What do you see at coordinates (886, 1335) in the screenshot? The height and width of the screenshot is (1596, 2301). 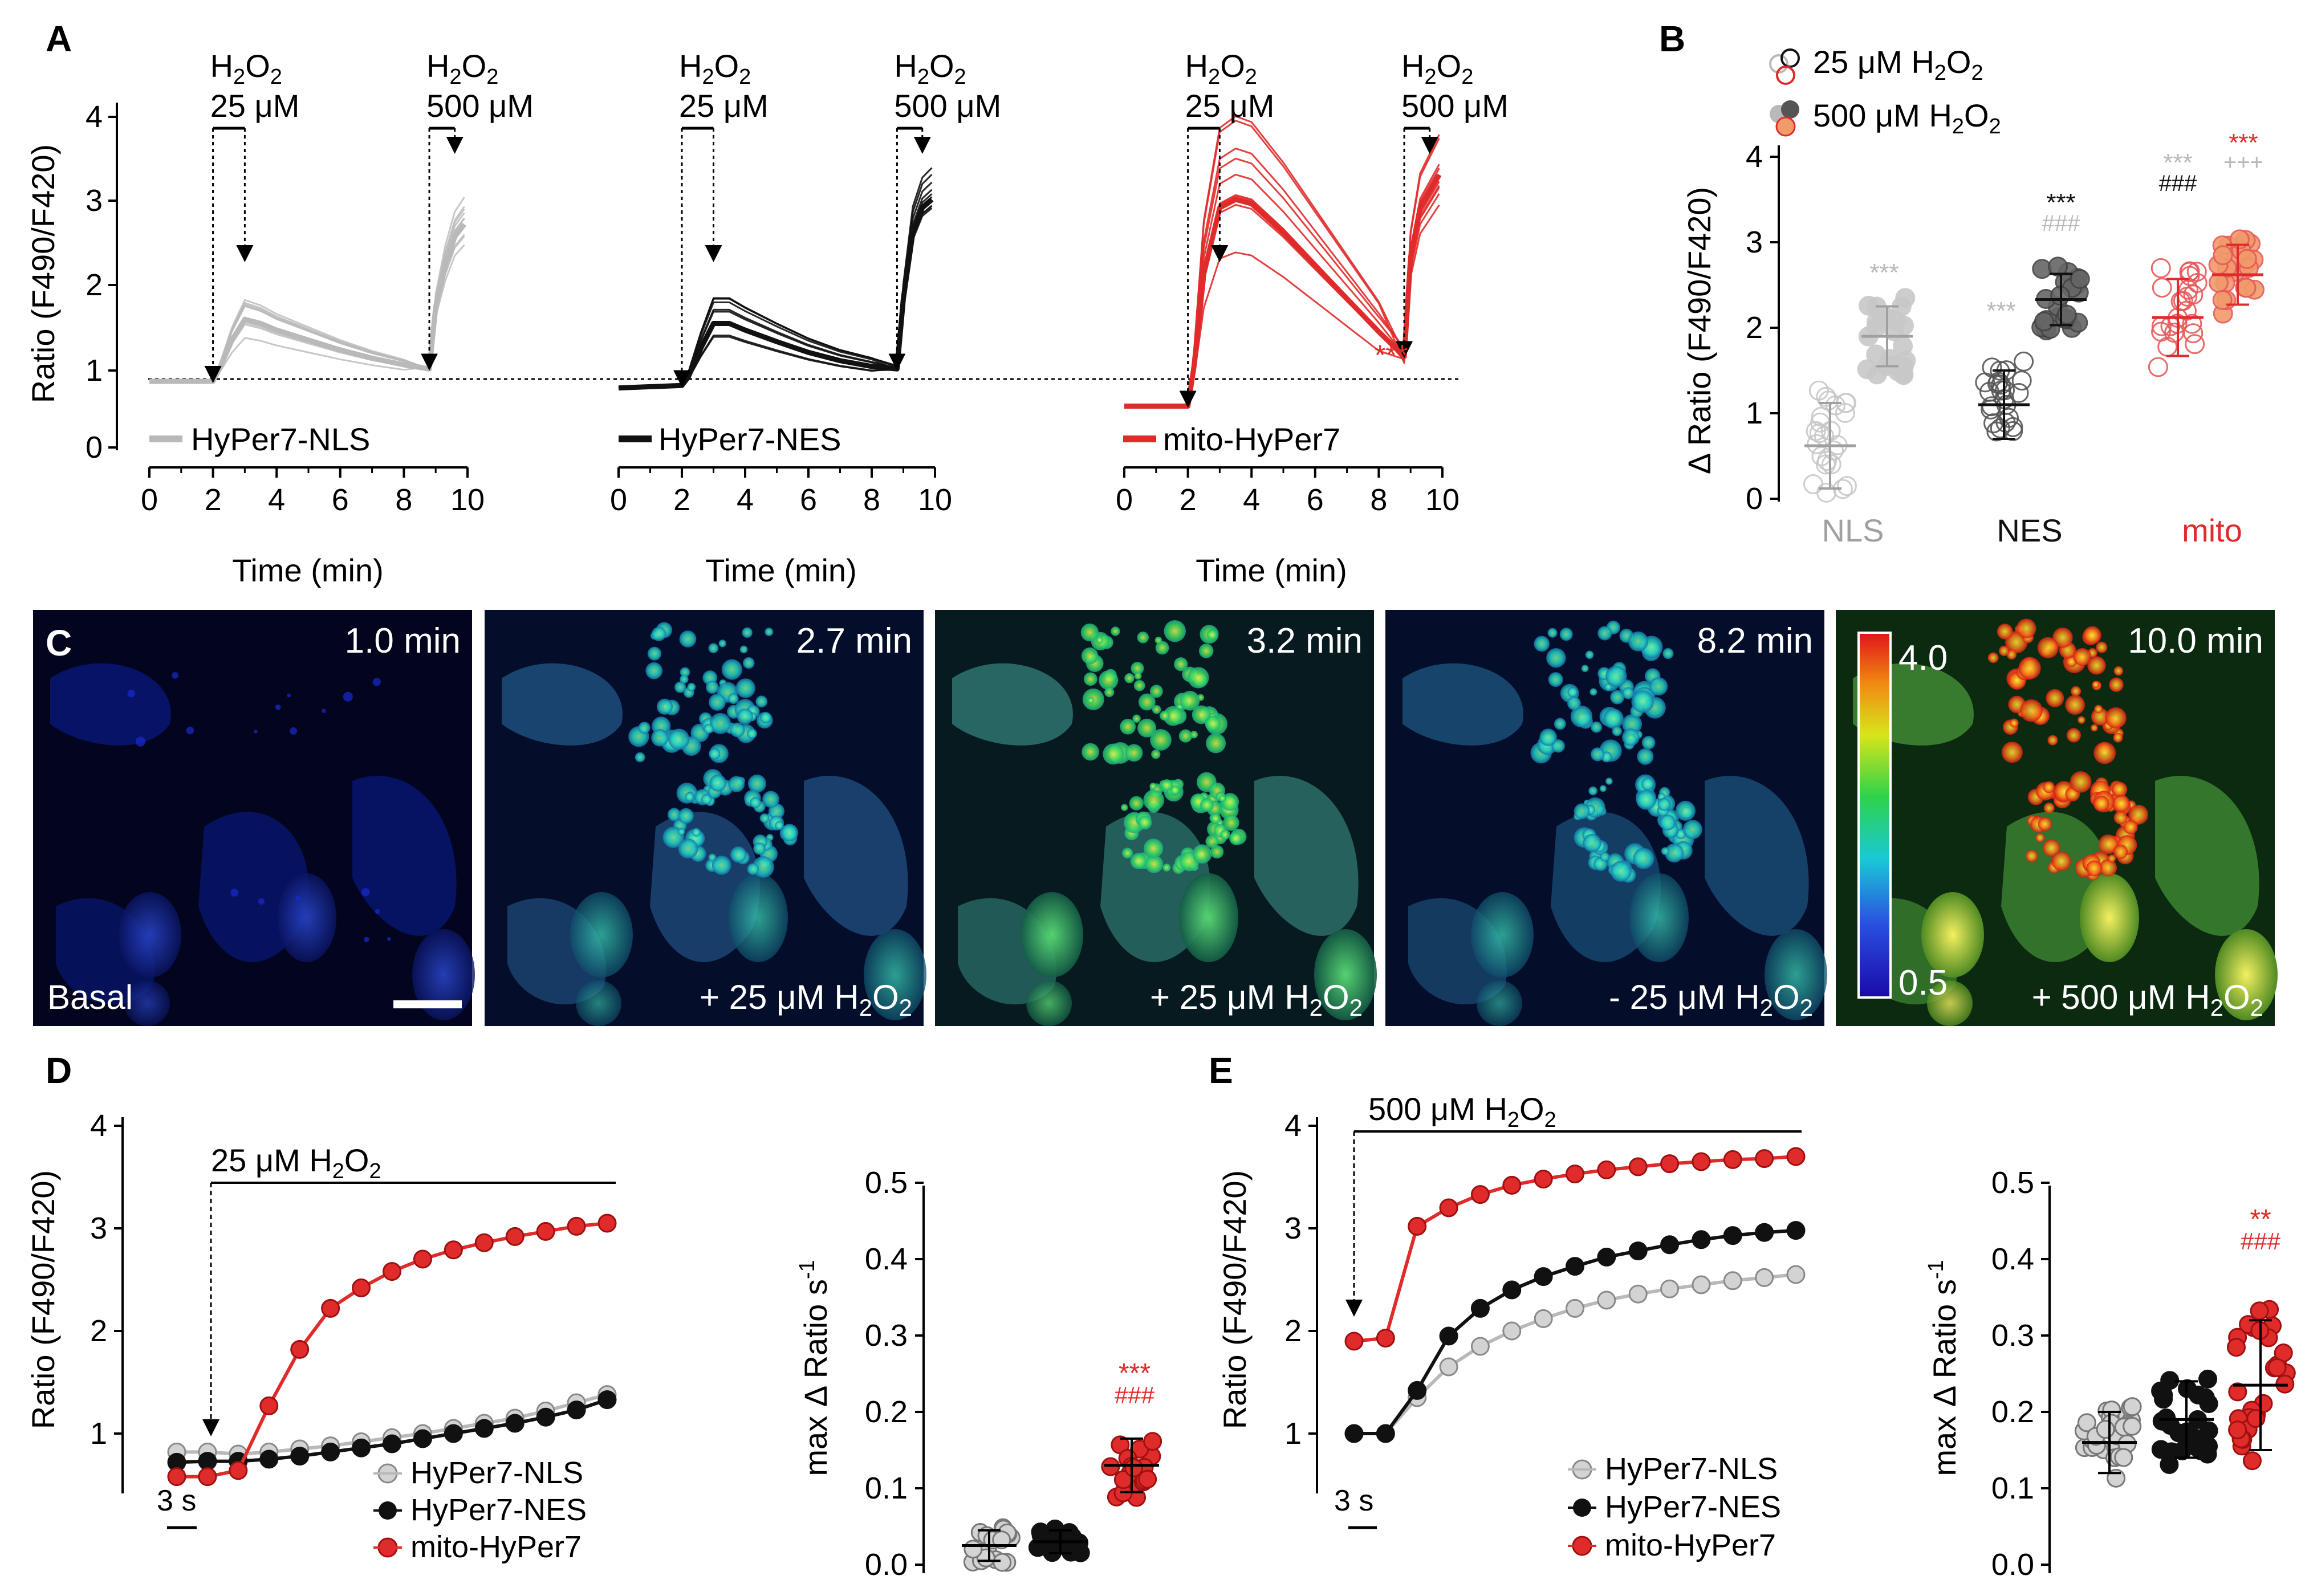 I see `panel-d-bar-ytick-3: 0.3` at bounding box center [886, 1335].